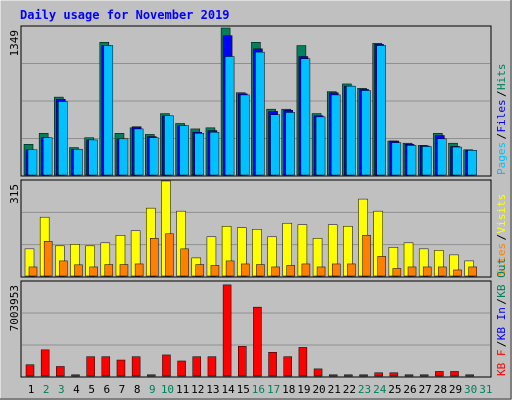 This screenshot has height=405, width=512. What do you see at coordinates (318, 389) in the screenshot?
I see `x-tick-day-20: 20` at bounding box center [318, 389].